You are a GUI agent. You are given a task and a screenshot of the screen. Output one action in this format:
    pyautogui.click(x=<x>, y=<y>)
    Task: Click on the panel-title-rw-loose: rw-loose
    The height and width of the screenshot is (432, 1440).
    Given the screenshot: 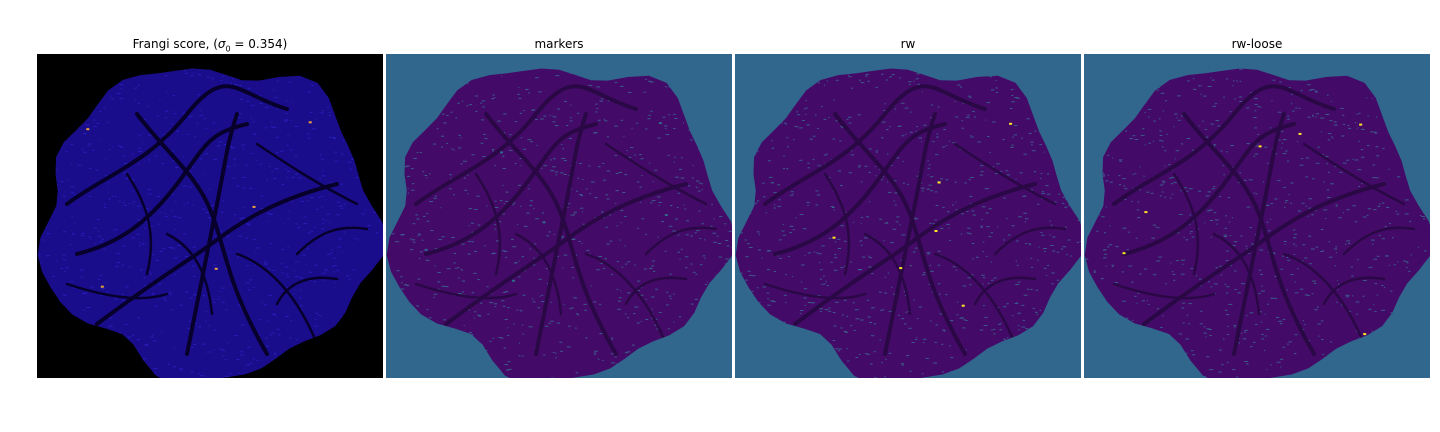 What is the action you would take?
    pyautogui.click(x=1257, y=44)
    